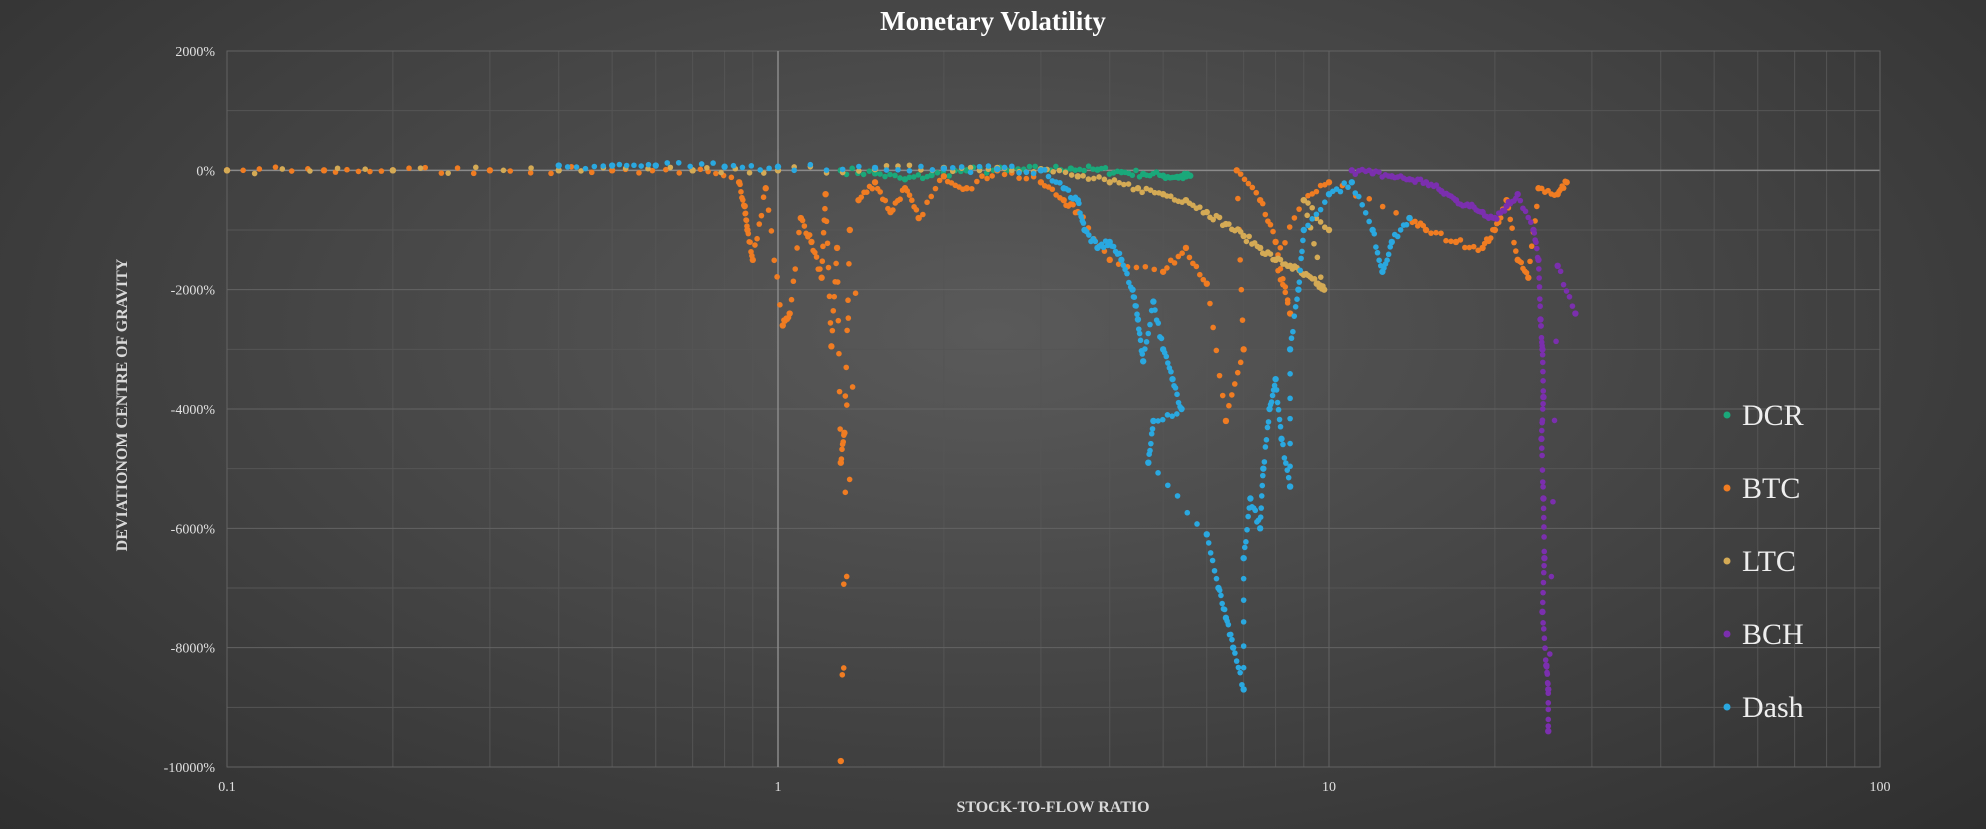 The image size is (1986, 829). I want to click on legend-entry-dash: Dash, so click(1773, 707).